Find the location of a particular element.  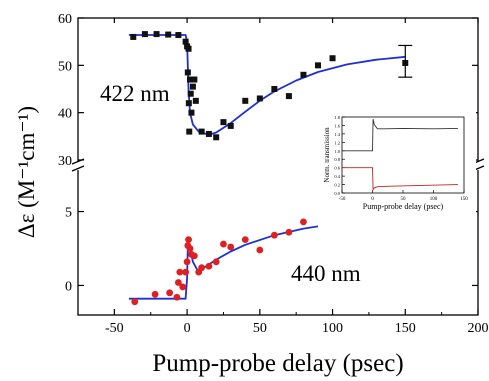

inset-x-tick-label: 100 is located at coordinates (434, 199).